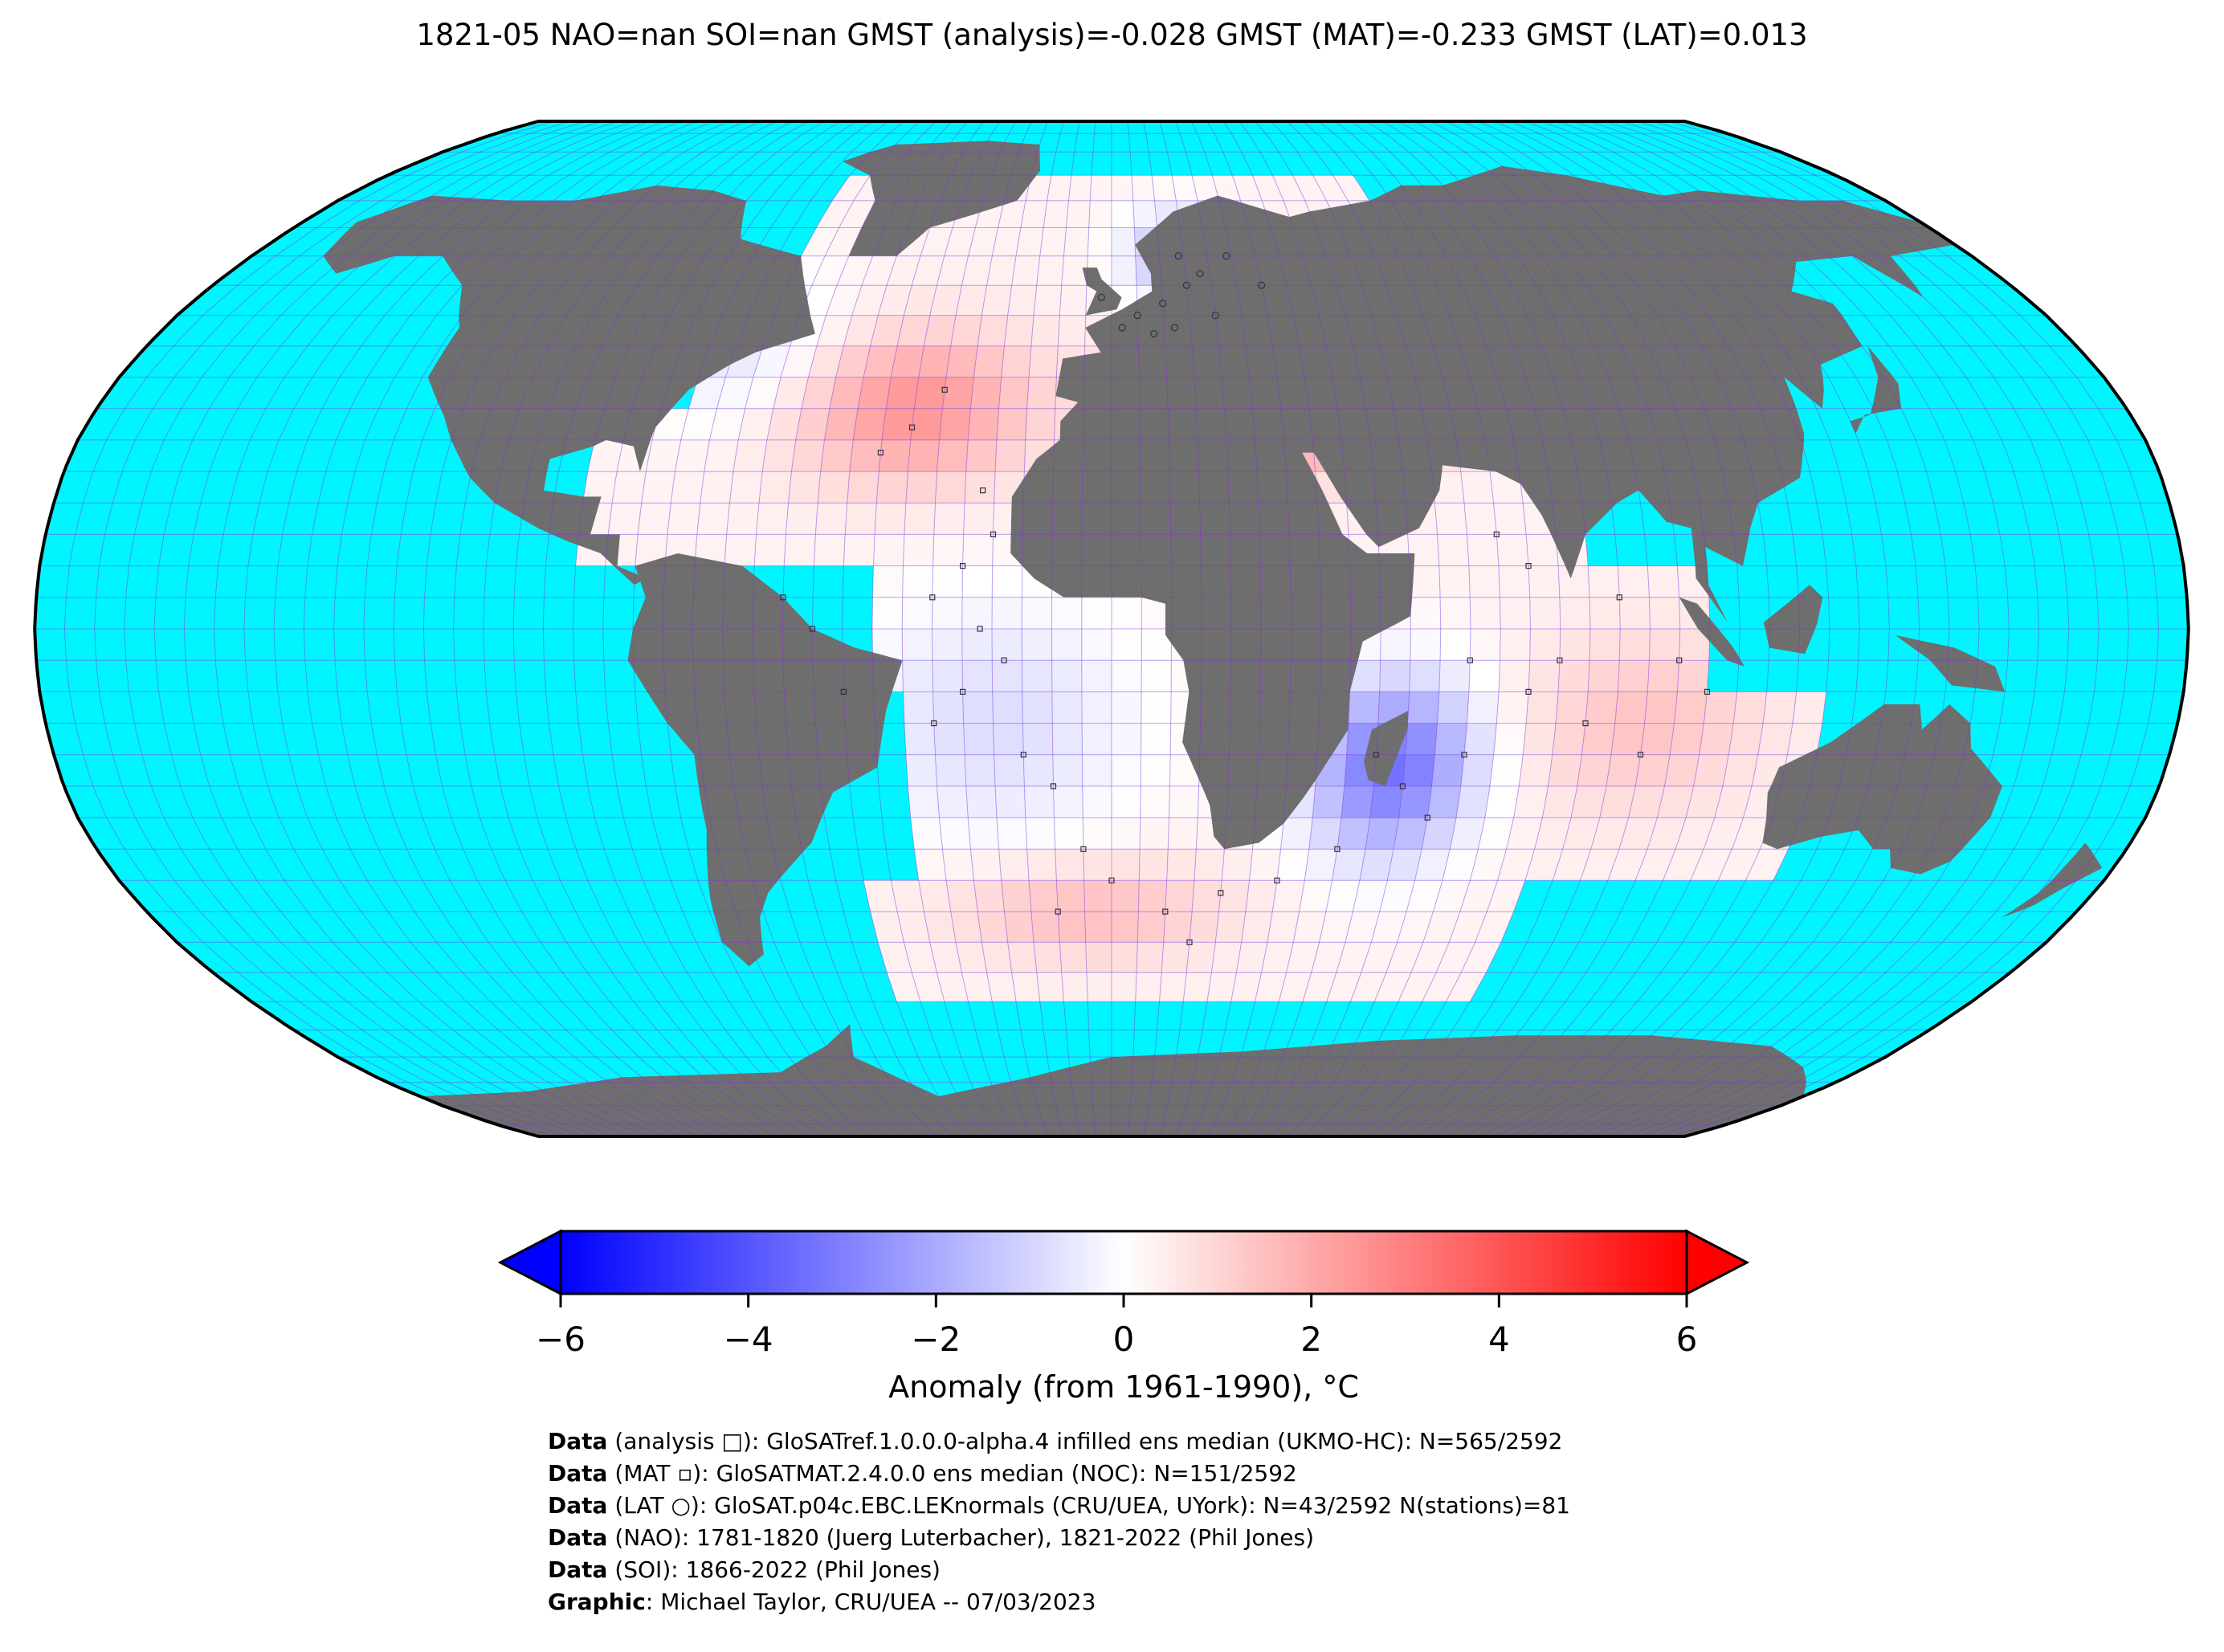 The width and height of the screenshot is (2224, 1652). Describe the element at coordinates (1499, 1339) in the screenshot. I see `colorbar-tick-label: 4` at that location.